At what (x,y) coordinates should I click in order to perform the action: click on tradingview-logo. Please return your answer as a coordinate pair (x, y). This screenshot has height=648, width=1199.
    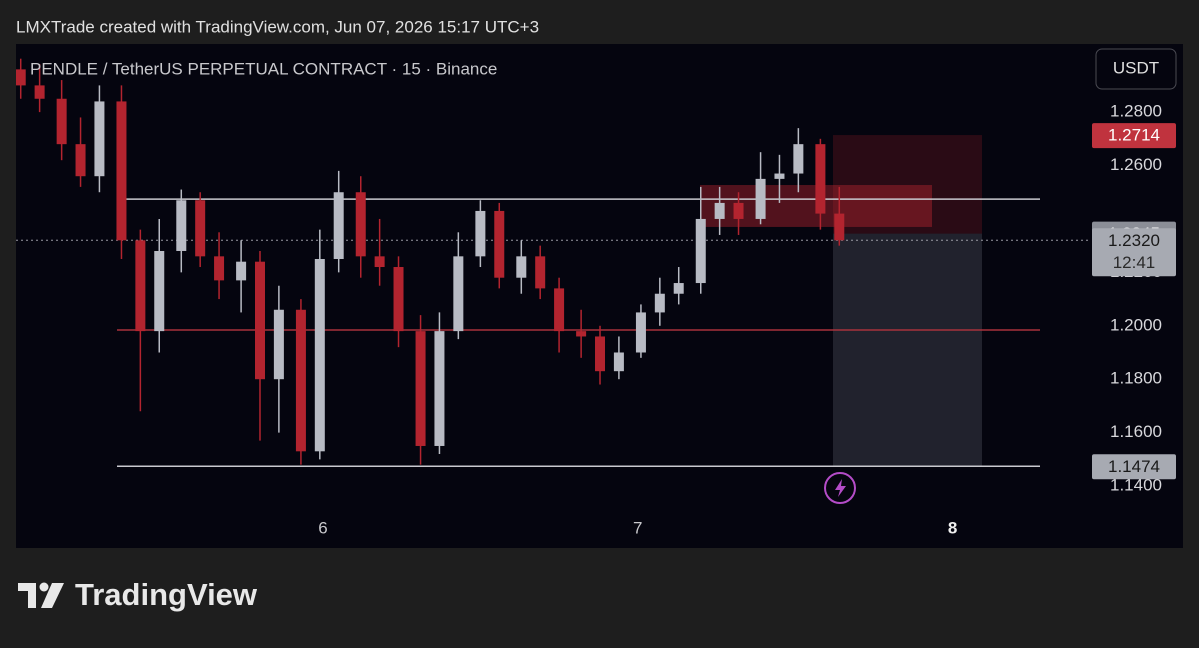
    Looking at the image, I should click on (41, 595).